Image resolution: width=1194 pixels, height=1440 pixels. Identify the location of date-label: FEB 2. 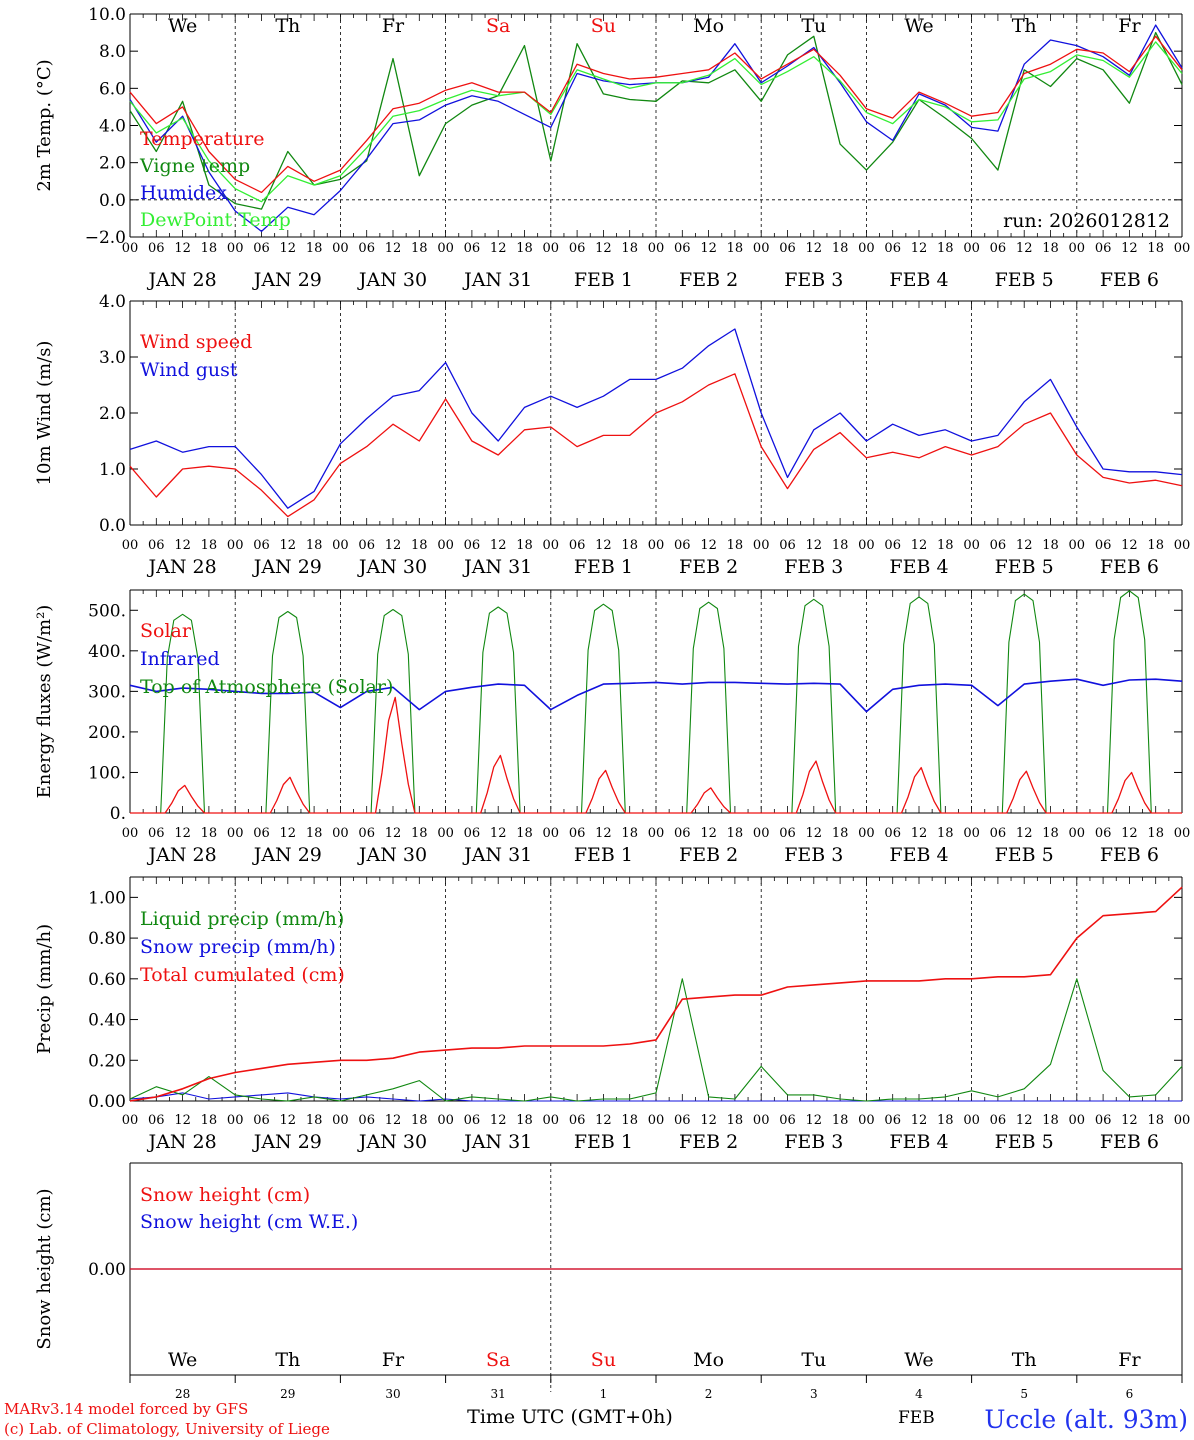
(708, 280).